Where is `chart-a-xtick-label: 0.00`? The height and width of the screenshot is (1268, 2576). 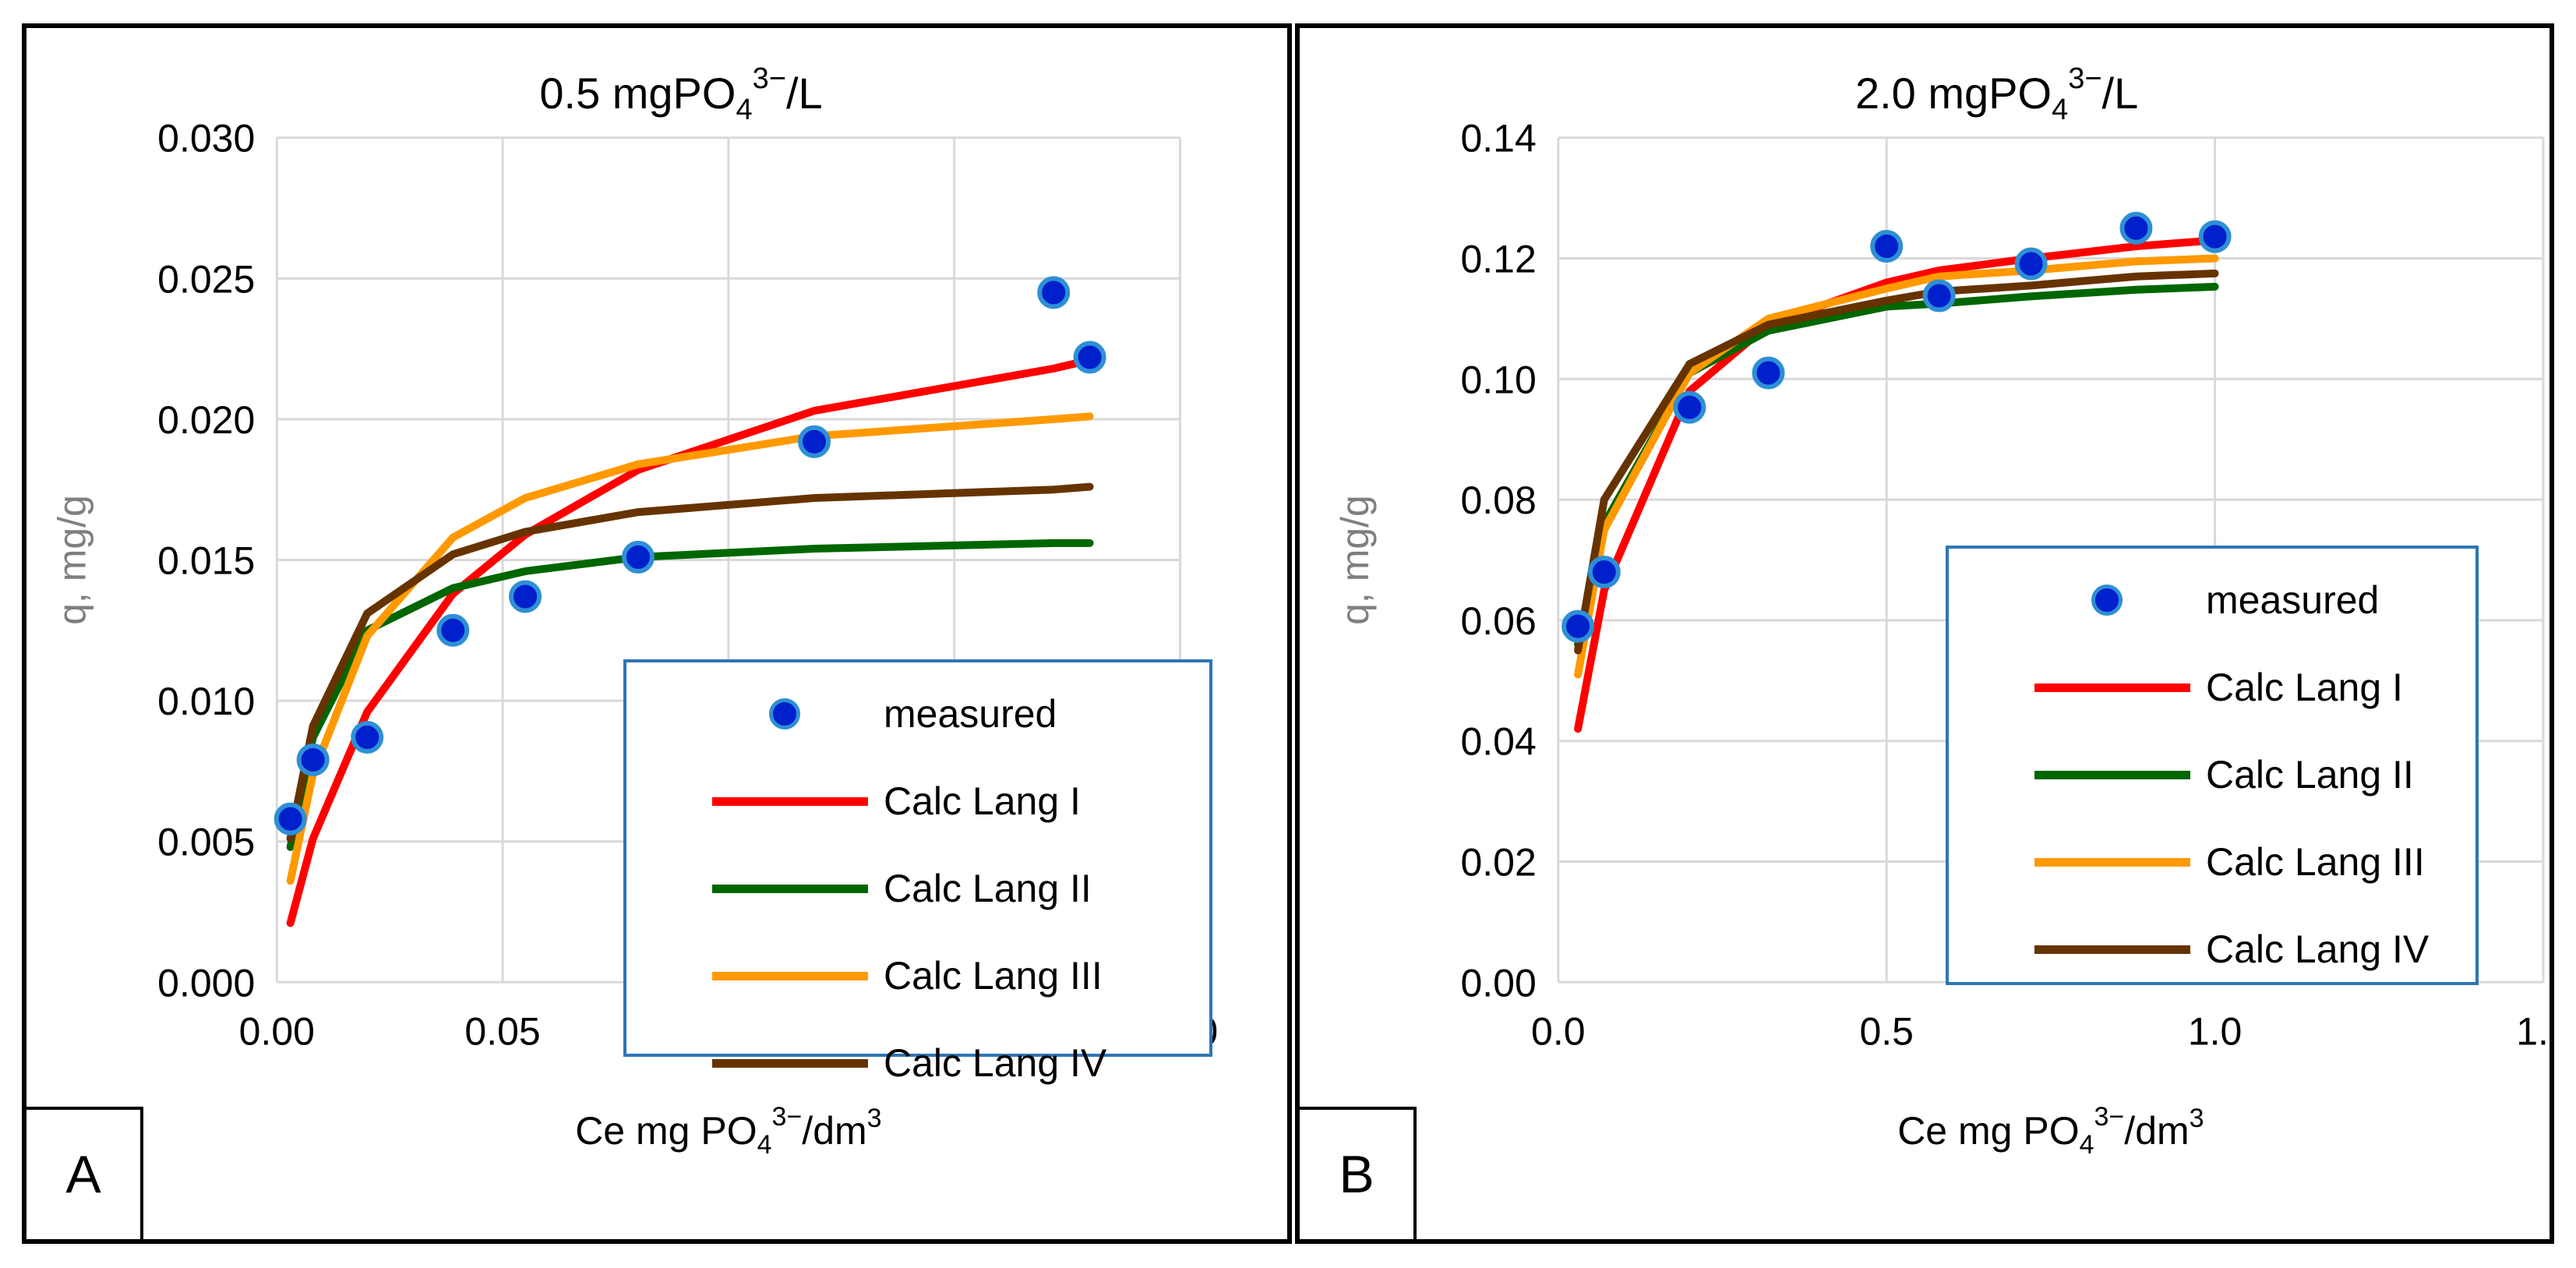 chart-a-xtick-label: 0.00 is located at coordinates (277, 1031).